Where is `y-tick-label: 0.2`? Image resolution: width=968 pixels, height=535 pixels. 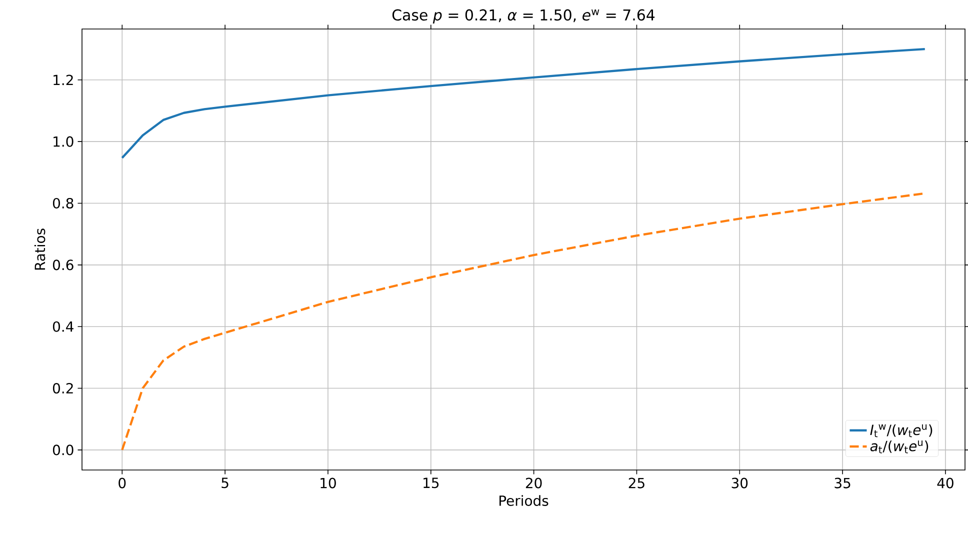 y-tick-label: 0.2 is located at coordinates (62, 388).